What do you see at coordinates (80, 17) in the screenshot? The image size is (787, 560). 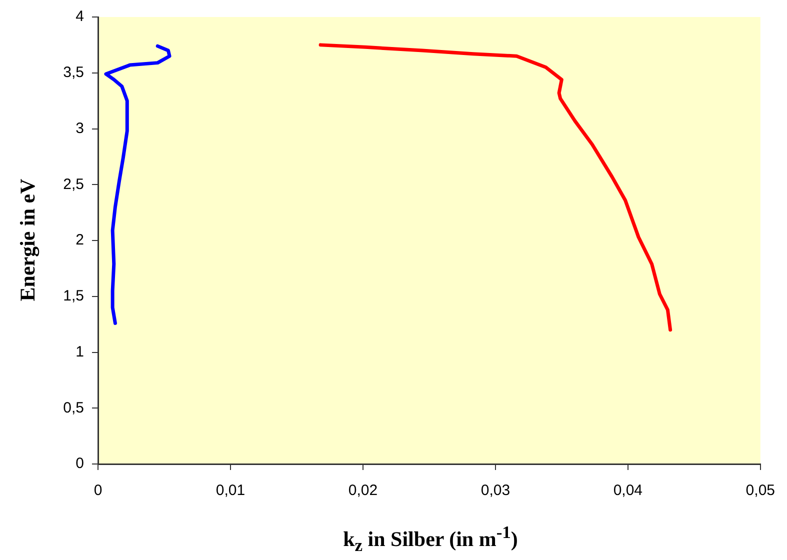 I see `y-tick-label: 4` at bounding box center [80, 17].